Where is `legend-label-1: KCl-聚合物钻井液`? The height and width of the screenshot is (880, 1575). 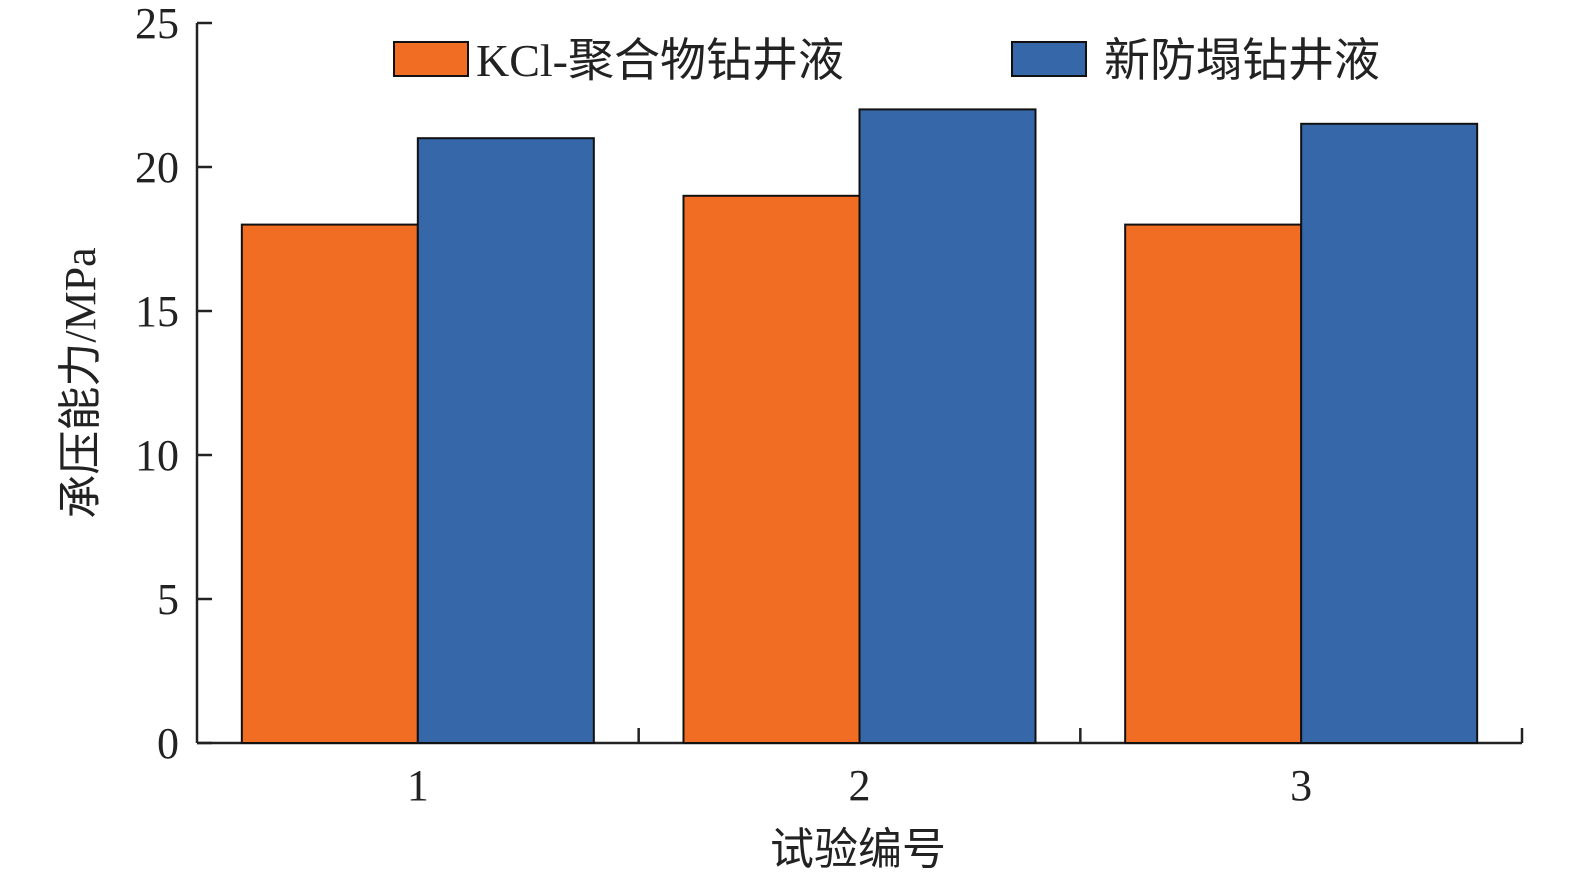
legend-label-1: KCl-聚合物钻井液 is located at coordinates (660, 60).